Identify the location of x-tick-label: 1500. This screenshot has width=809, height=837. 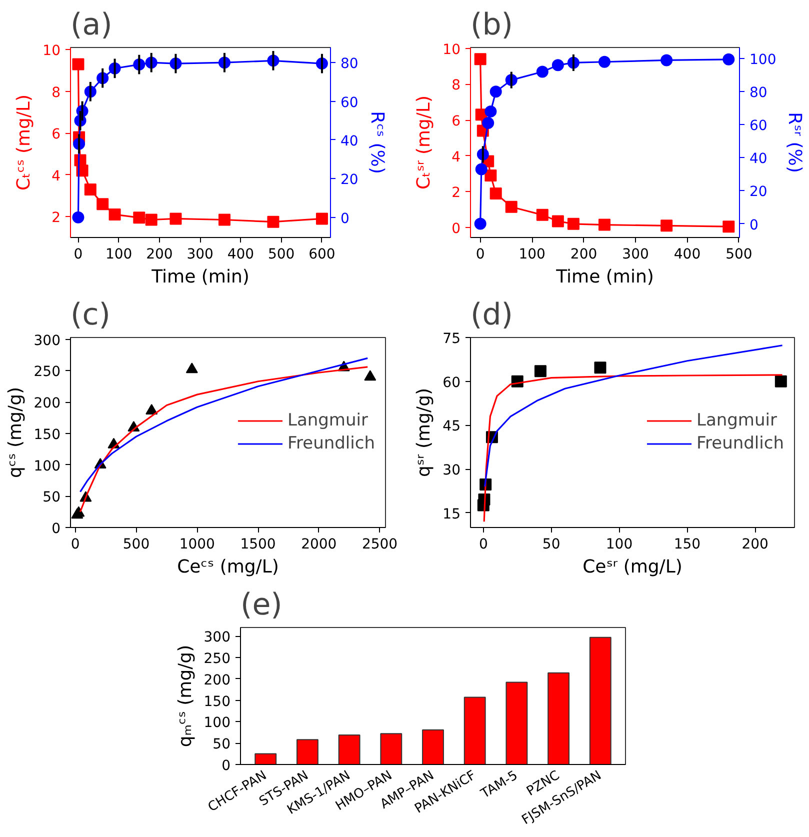
(258, 544).